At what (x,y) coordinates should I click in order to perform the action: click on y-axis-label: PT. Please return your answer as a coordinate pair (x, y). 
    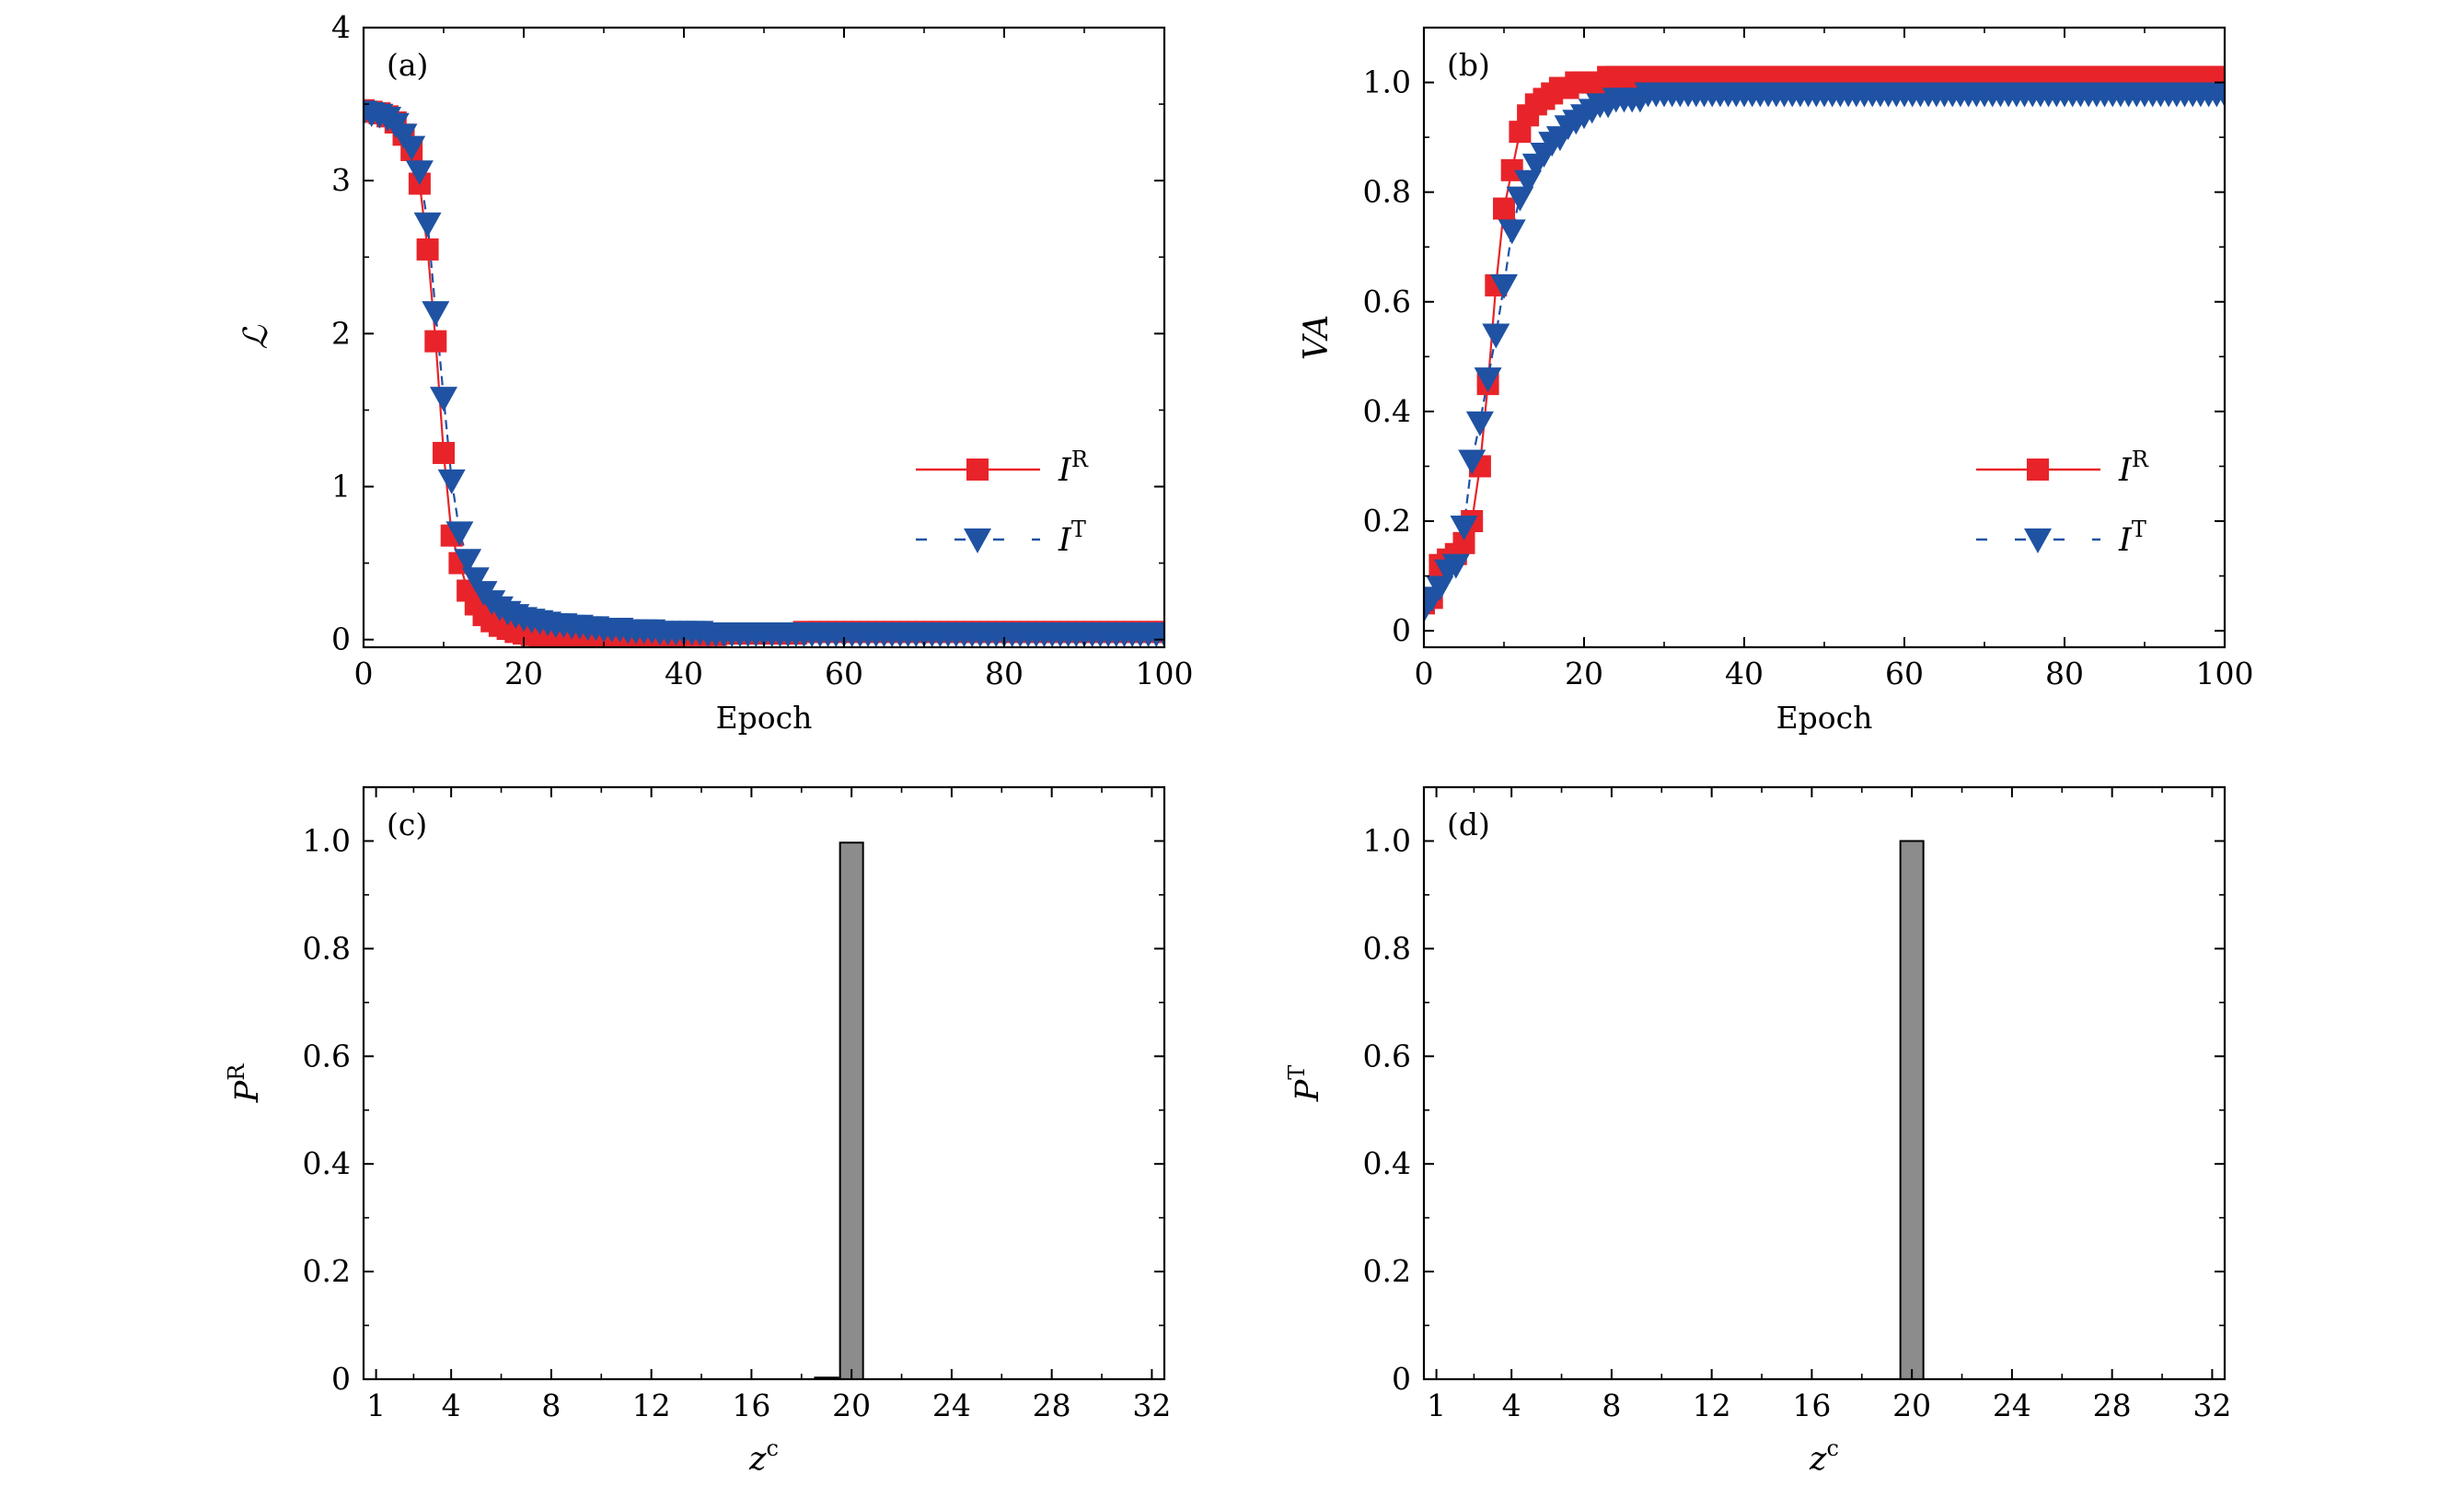
    Looking at the image, I should click on (1305, 1084).